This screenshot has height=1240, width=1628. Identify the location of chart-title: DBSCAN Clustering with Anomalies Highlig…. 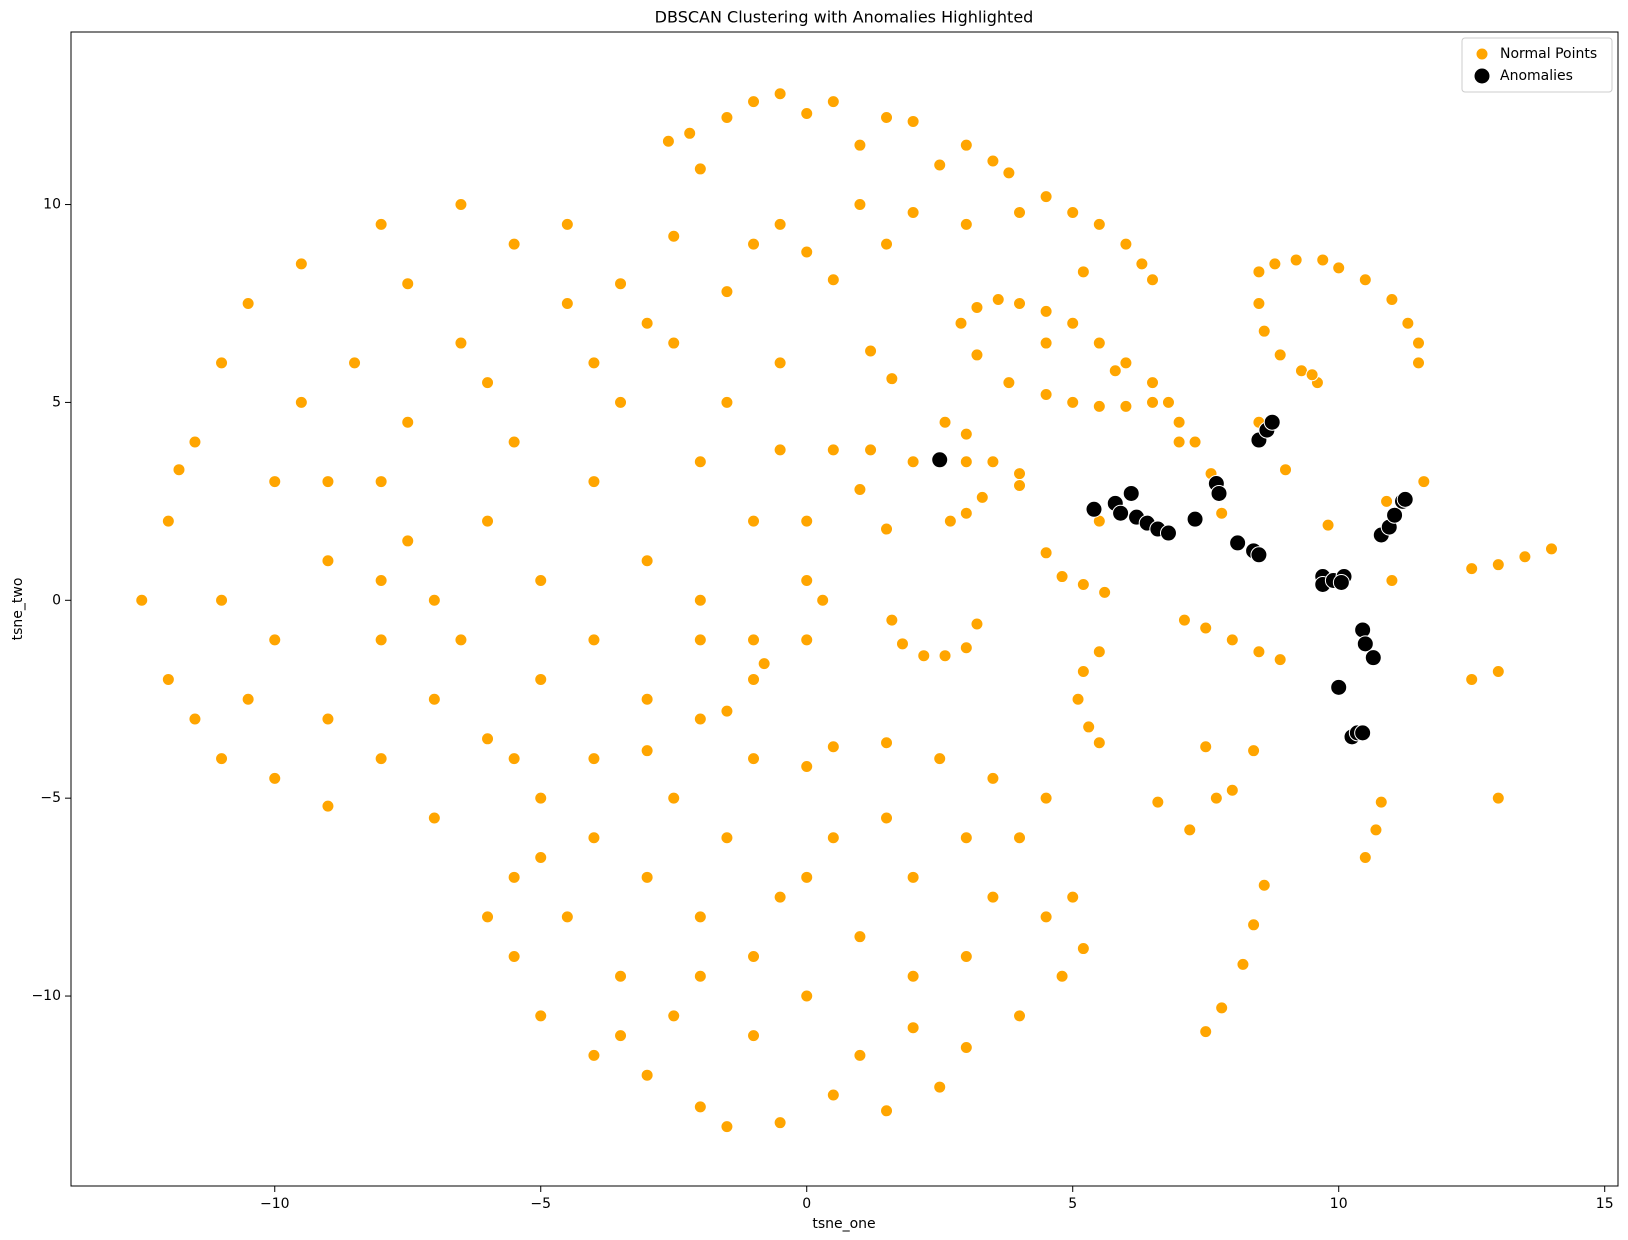
(844, 17).